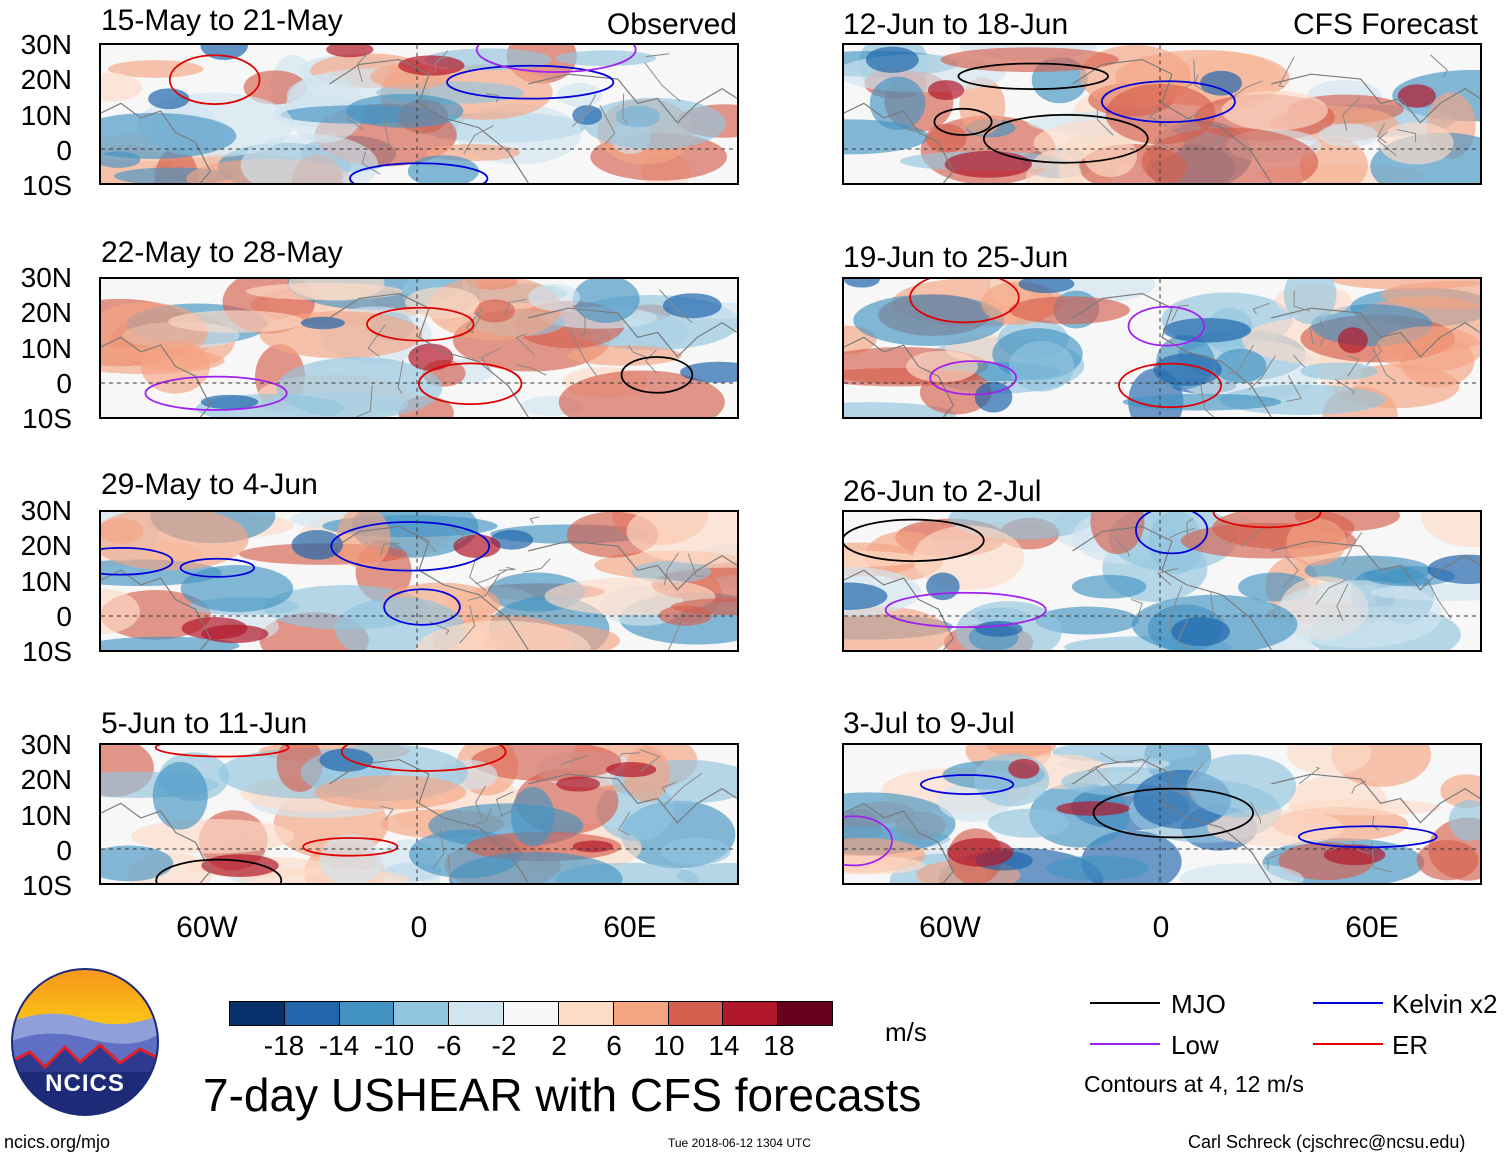  What do you see at coordinates (1410, 1045) in the screenshot?
I see `legend-label-er: ER` at bounding box center [1410, 1045].